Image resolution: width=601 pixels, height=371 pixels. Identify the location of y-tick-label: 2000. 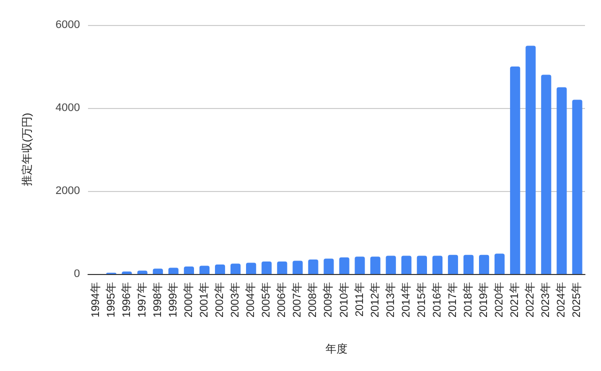
(68, 191).